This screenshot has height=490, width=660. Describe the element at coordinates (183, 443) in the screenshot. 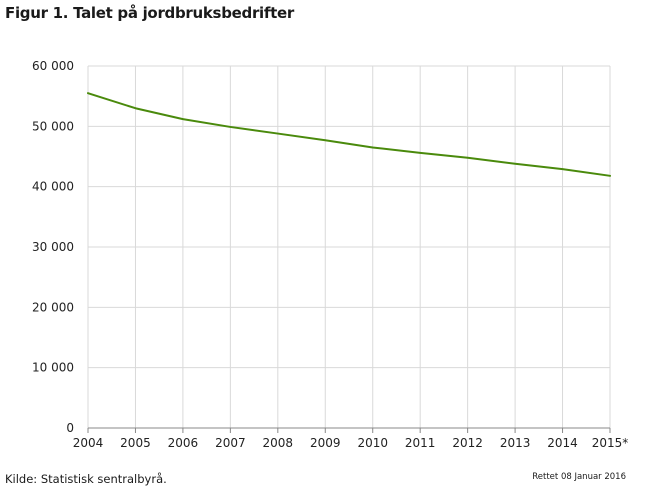

I see `x-tick-label: 2006` at that location.